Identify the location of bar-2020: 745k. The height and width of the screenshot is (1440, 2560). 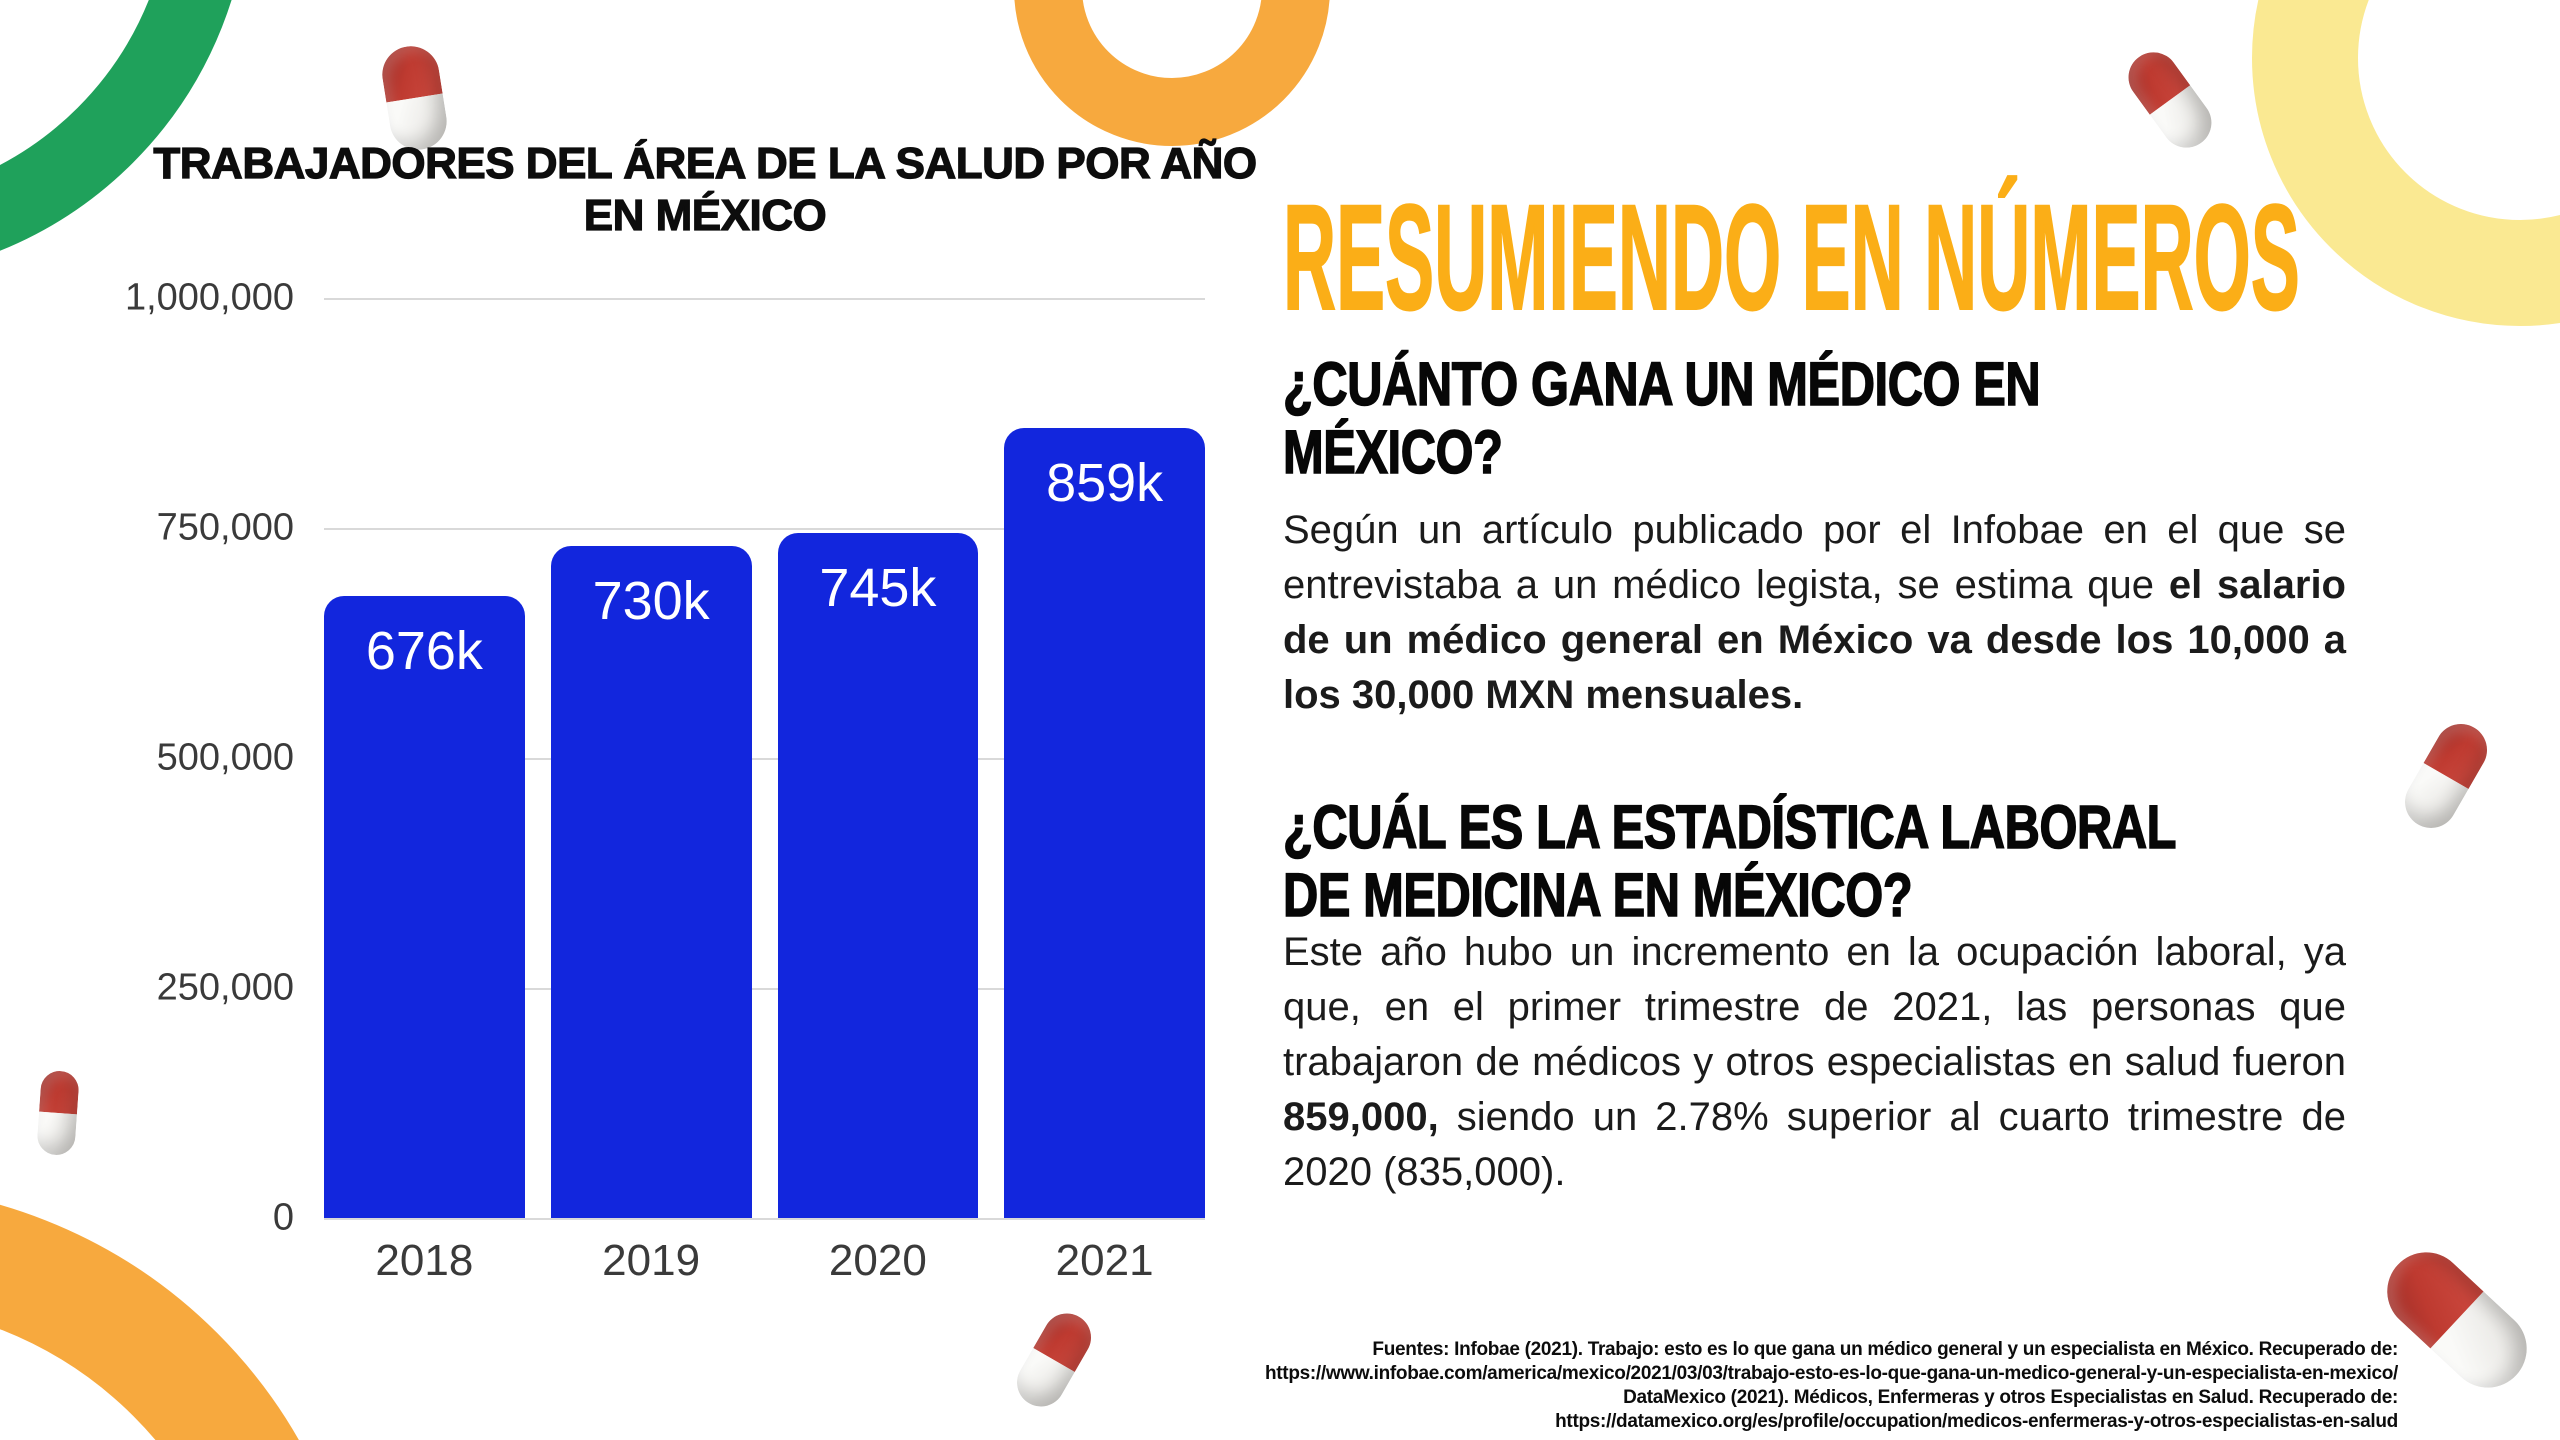
(878, 875).